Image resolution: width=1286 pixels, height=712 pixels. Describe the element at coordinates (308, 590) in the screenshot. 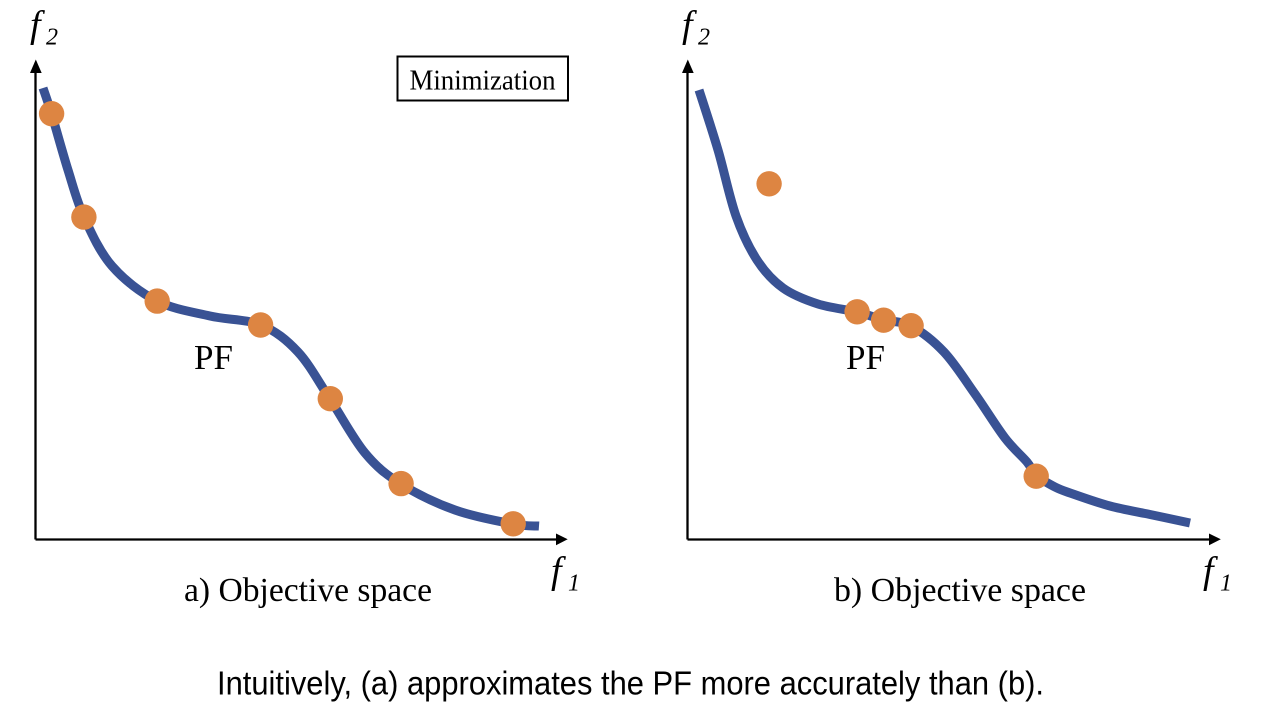

I see `svg-text: a) Objective space` at that location.